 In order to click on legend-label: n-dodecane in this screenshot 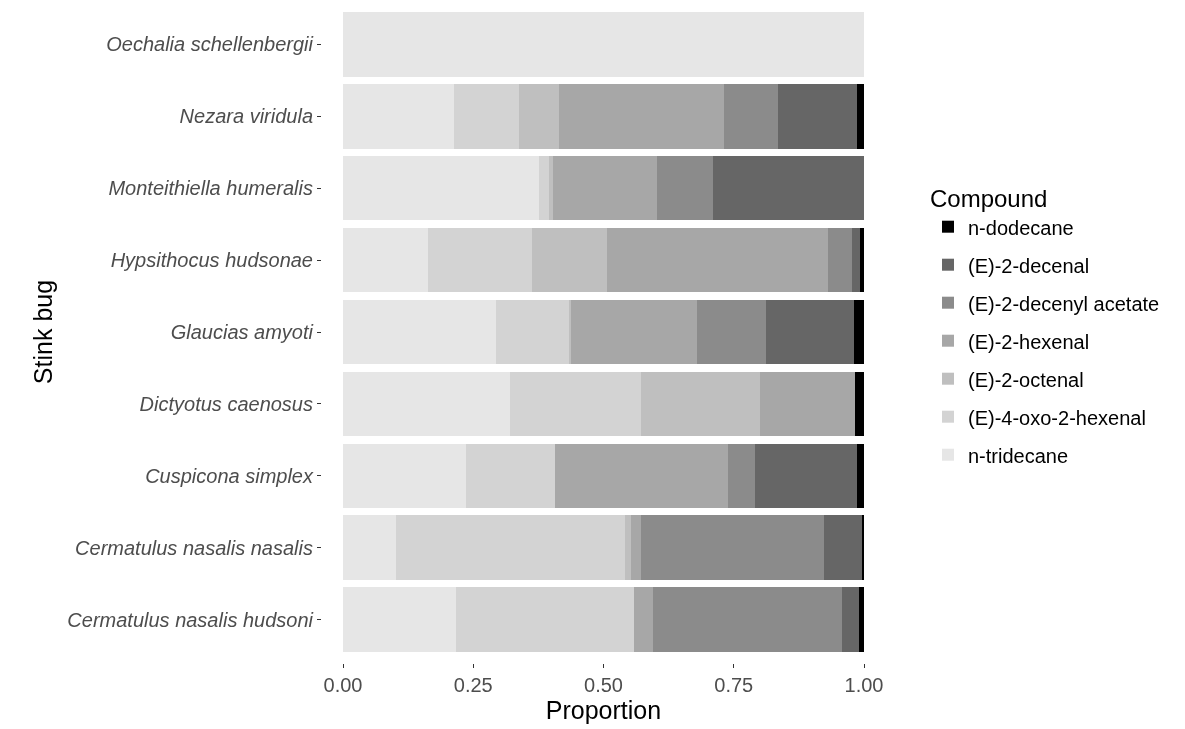, I will do `click(1021, 227)`.